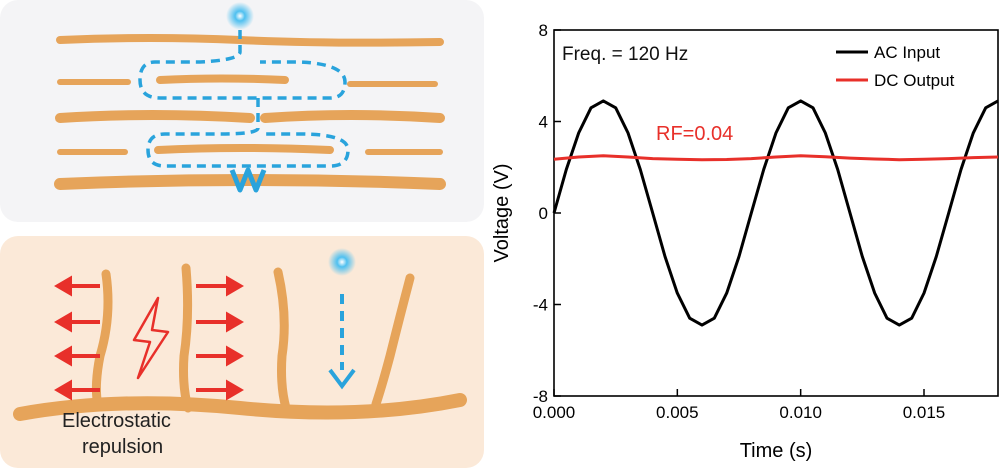 The height and width of the screenshot is (468, 1000). I want to click on rf-annotation: RF=0.04, so click(694, 134).